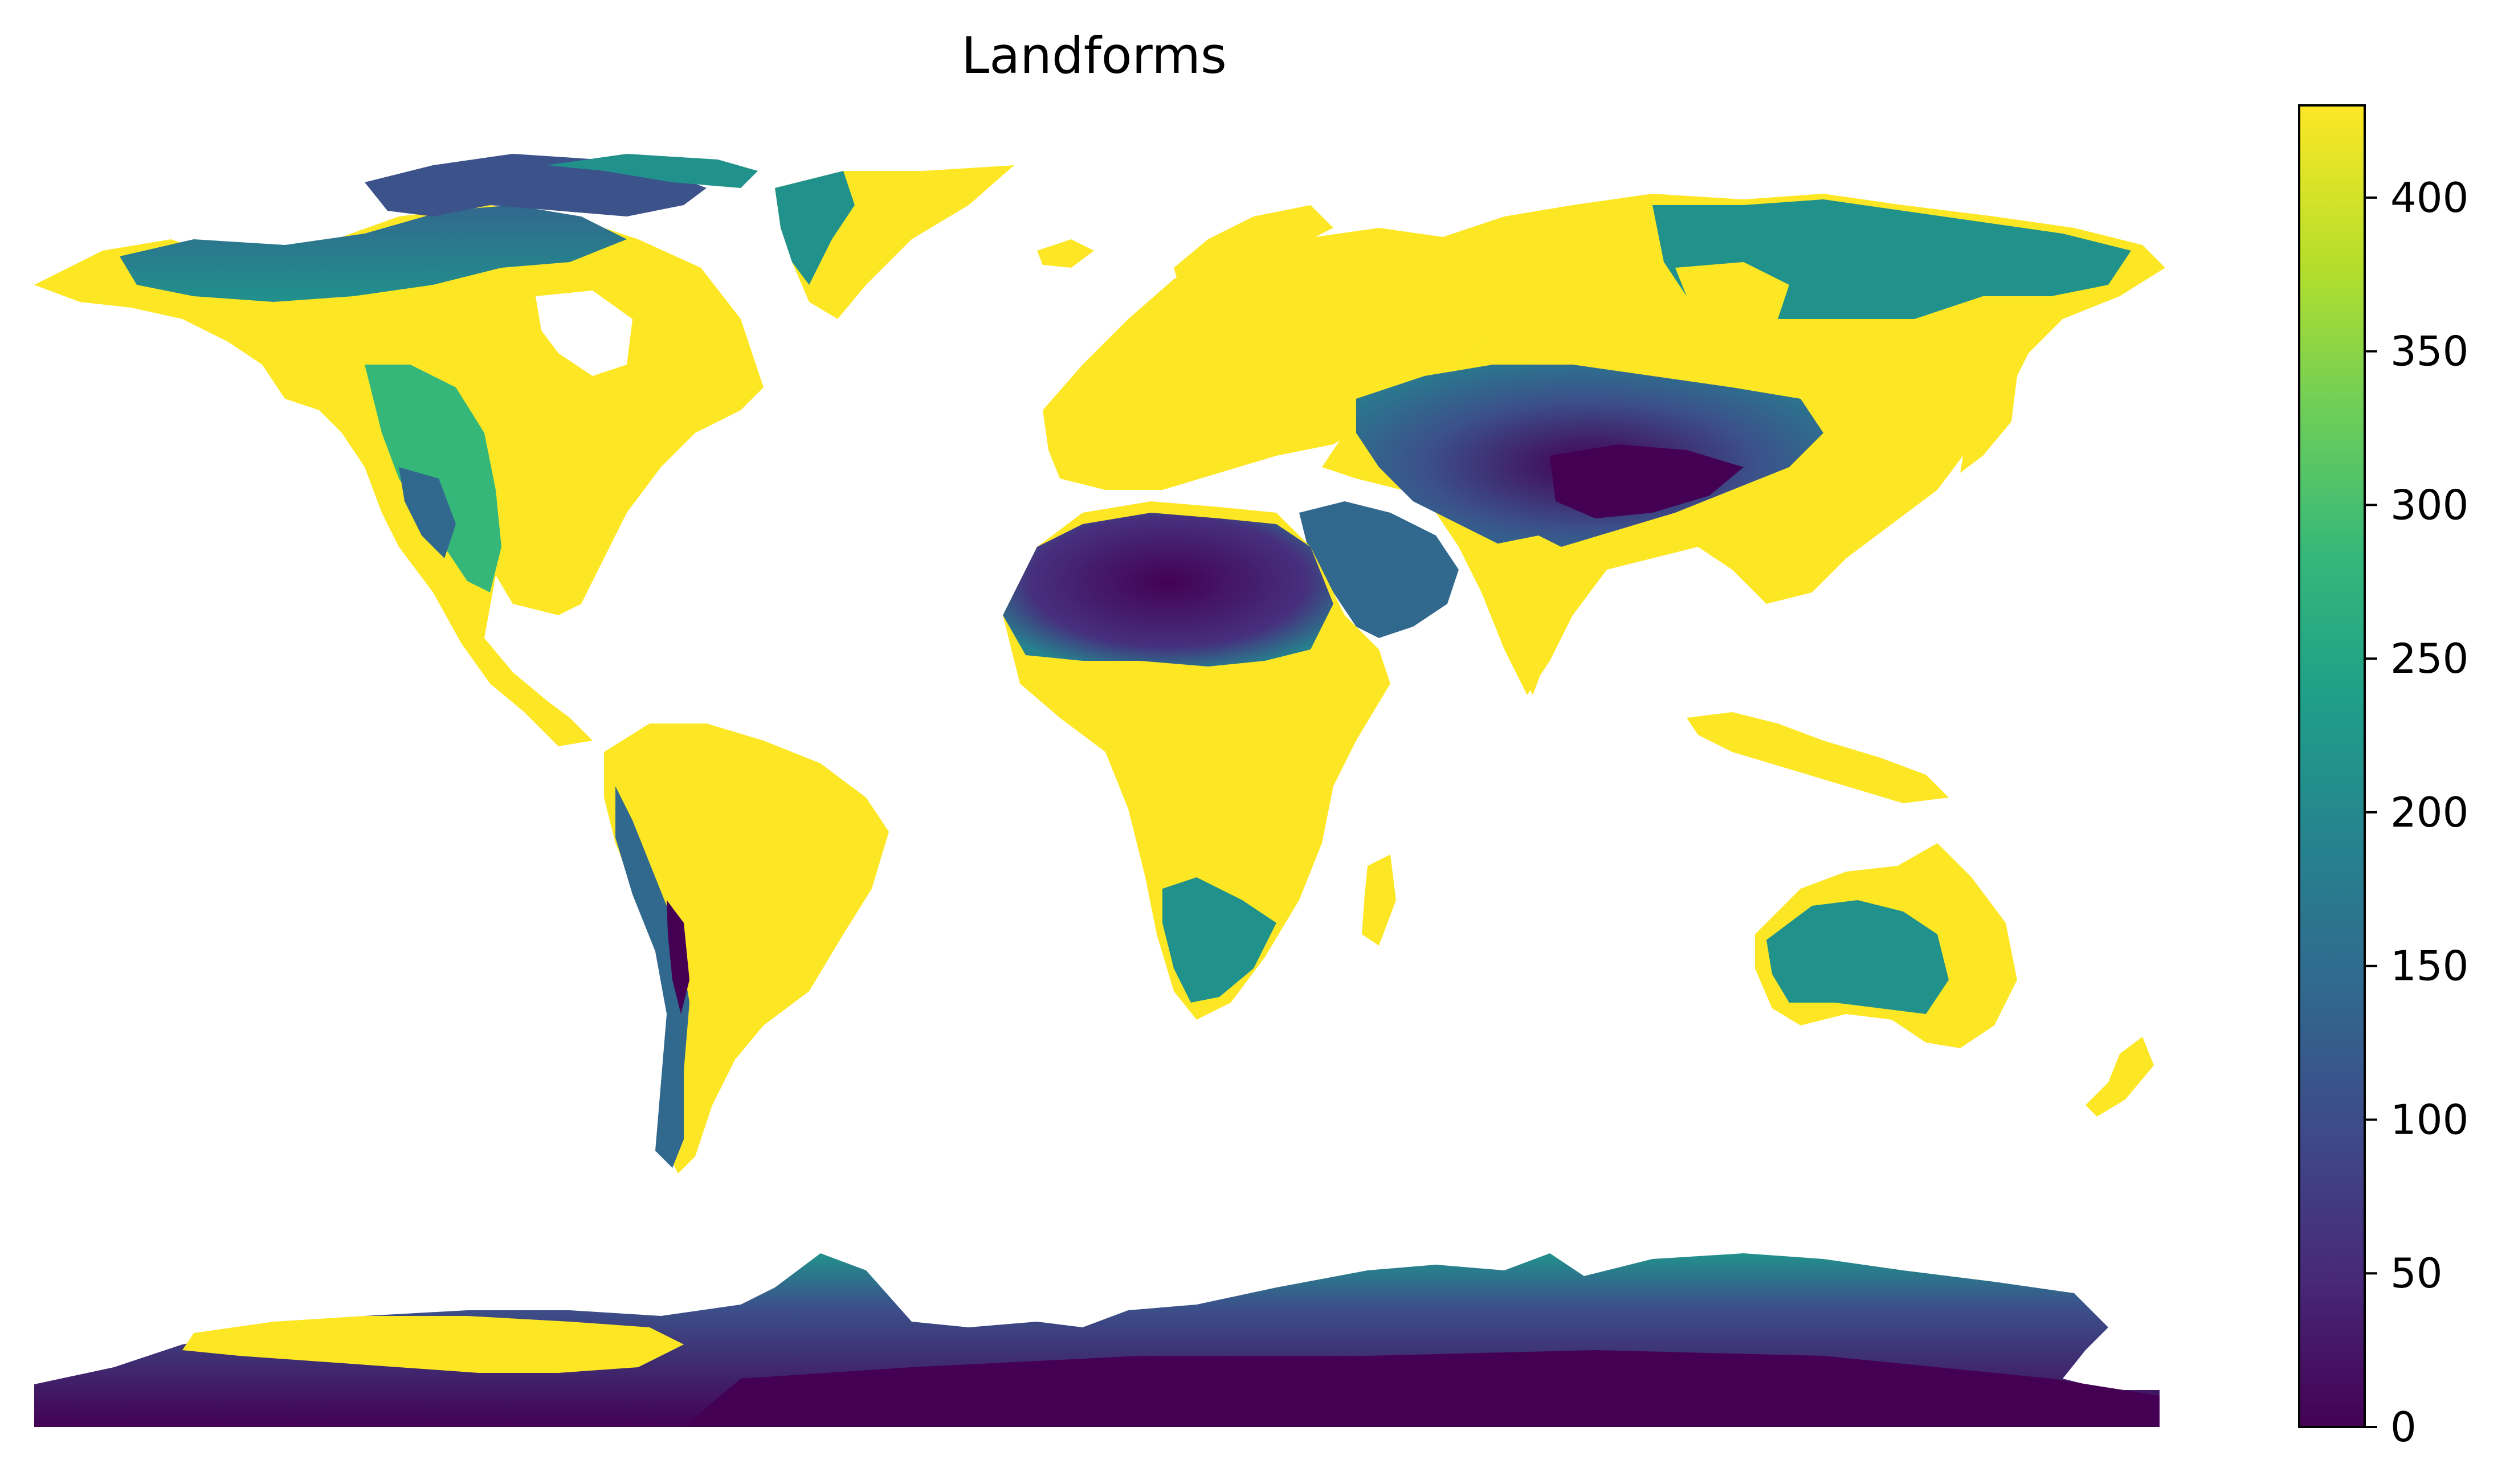  I want to click on great-basin-region, so click(428, 512).